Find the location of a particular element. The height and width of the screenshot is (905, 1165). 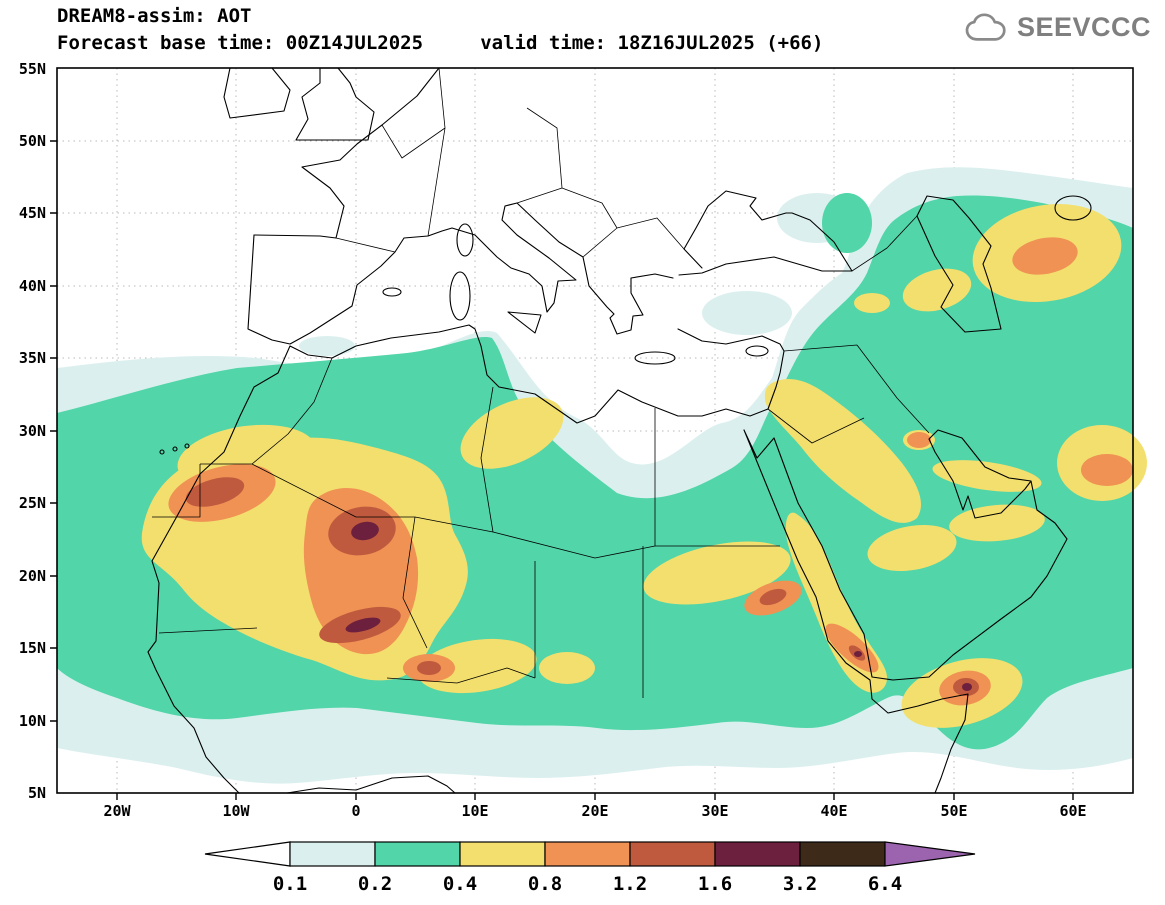

chart-title: DREAM8-assim: AOT is located at coordinates (154, 16).